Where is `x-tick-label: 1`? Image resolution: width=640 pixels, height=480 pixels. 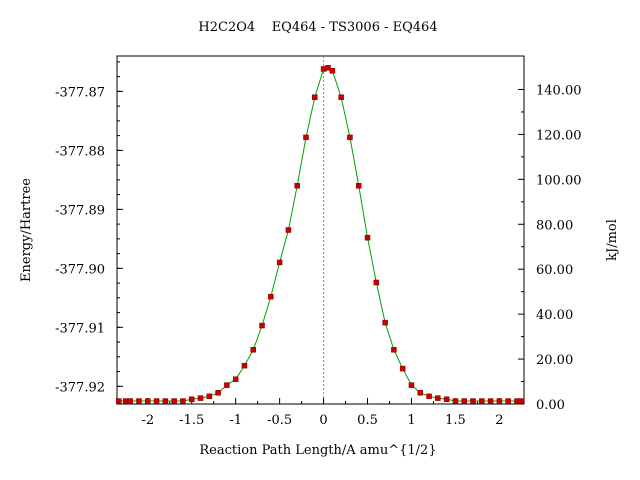 x-tick-label: 1 is located at coordinates (411, 420).